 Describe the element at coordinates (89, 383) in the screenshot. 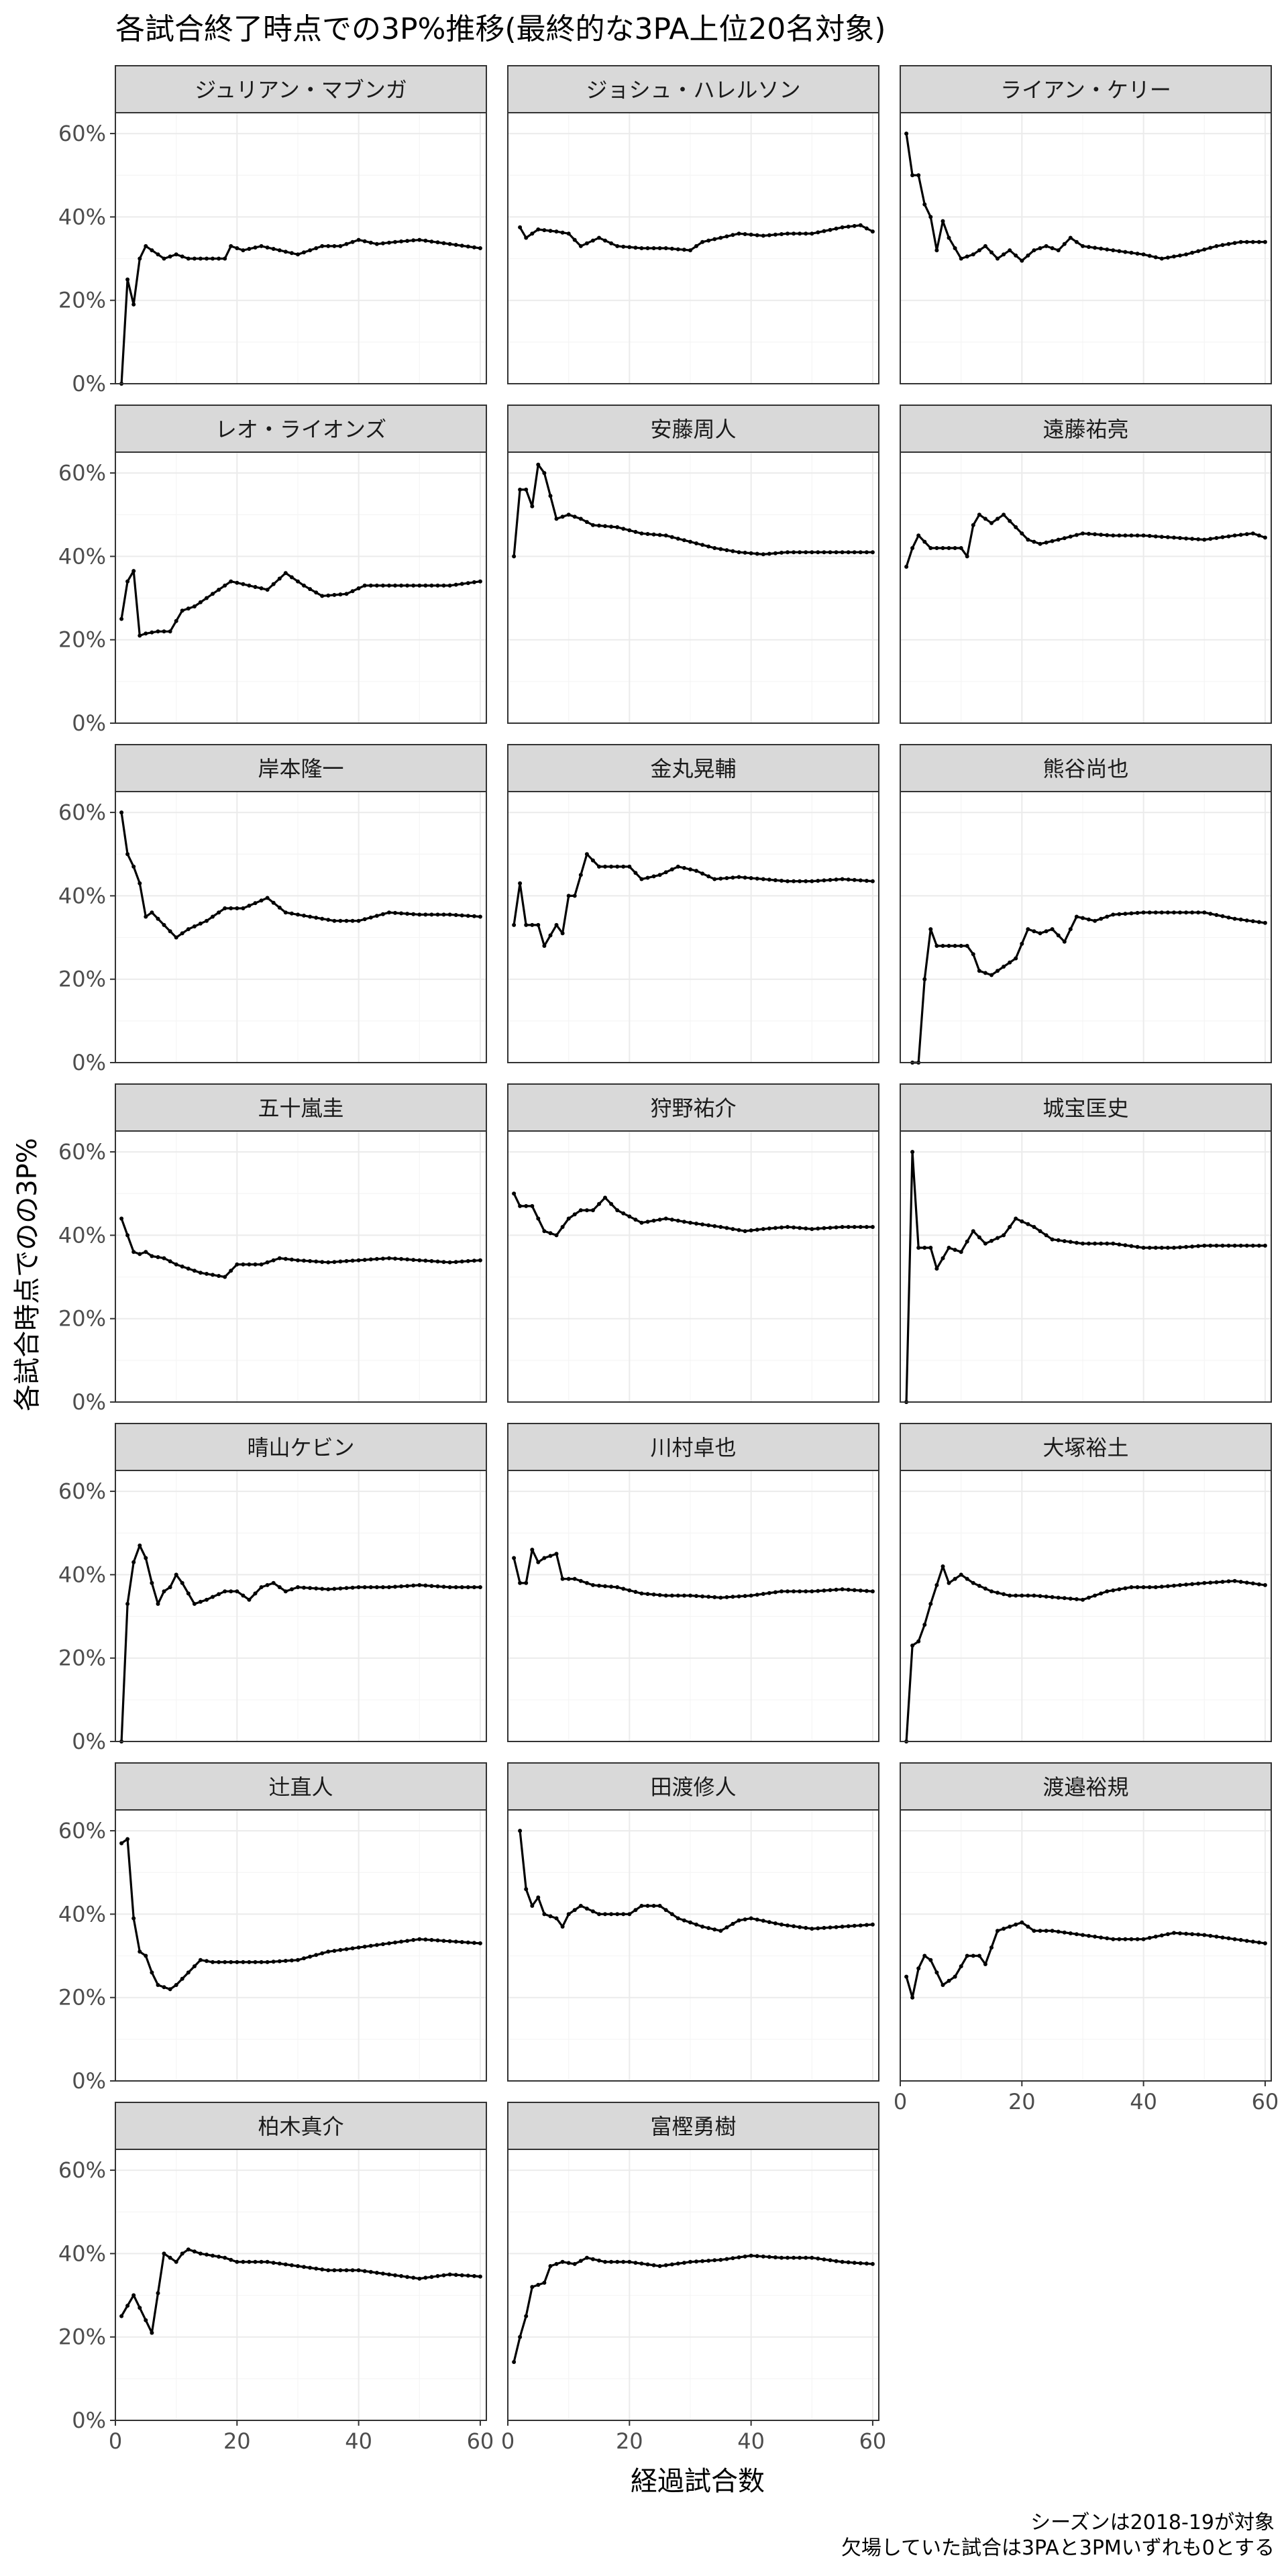

I see `y-tick-label: 0%` at that location.